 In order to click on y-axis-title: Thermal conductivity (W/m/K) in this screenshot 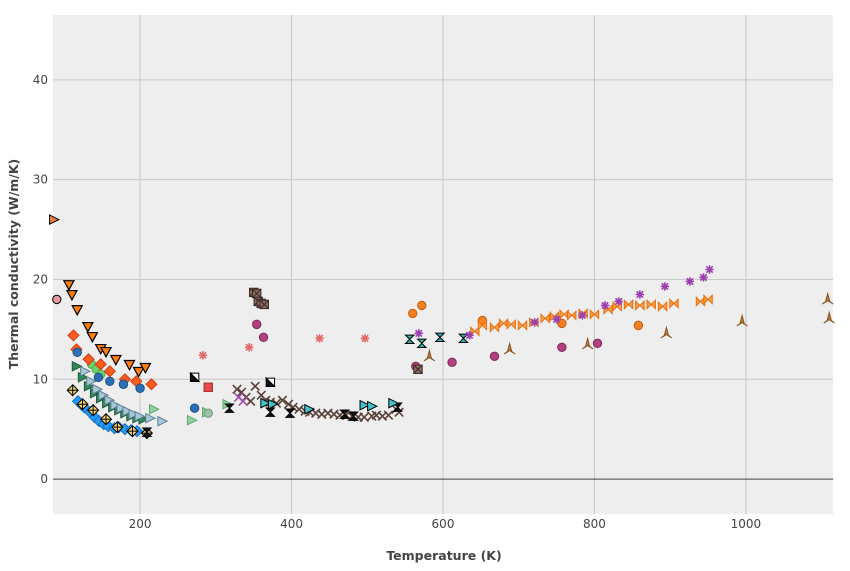, I will do `click(13, 264)`.